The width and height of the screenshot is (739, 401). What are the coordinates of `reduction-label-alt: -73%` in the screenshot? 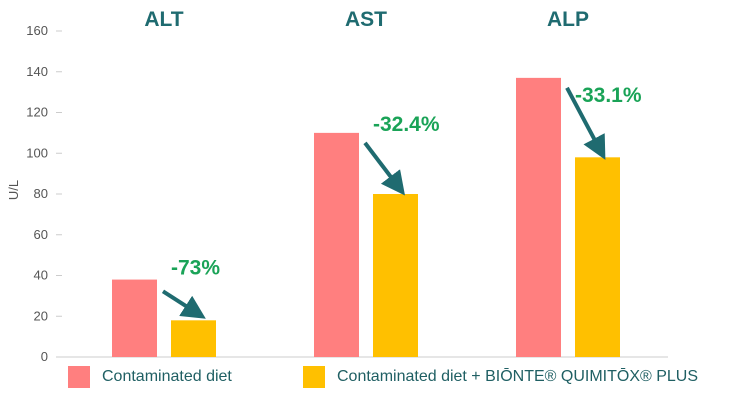 It's located at (195, 267).